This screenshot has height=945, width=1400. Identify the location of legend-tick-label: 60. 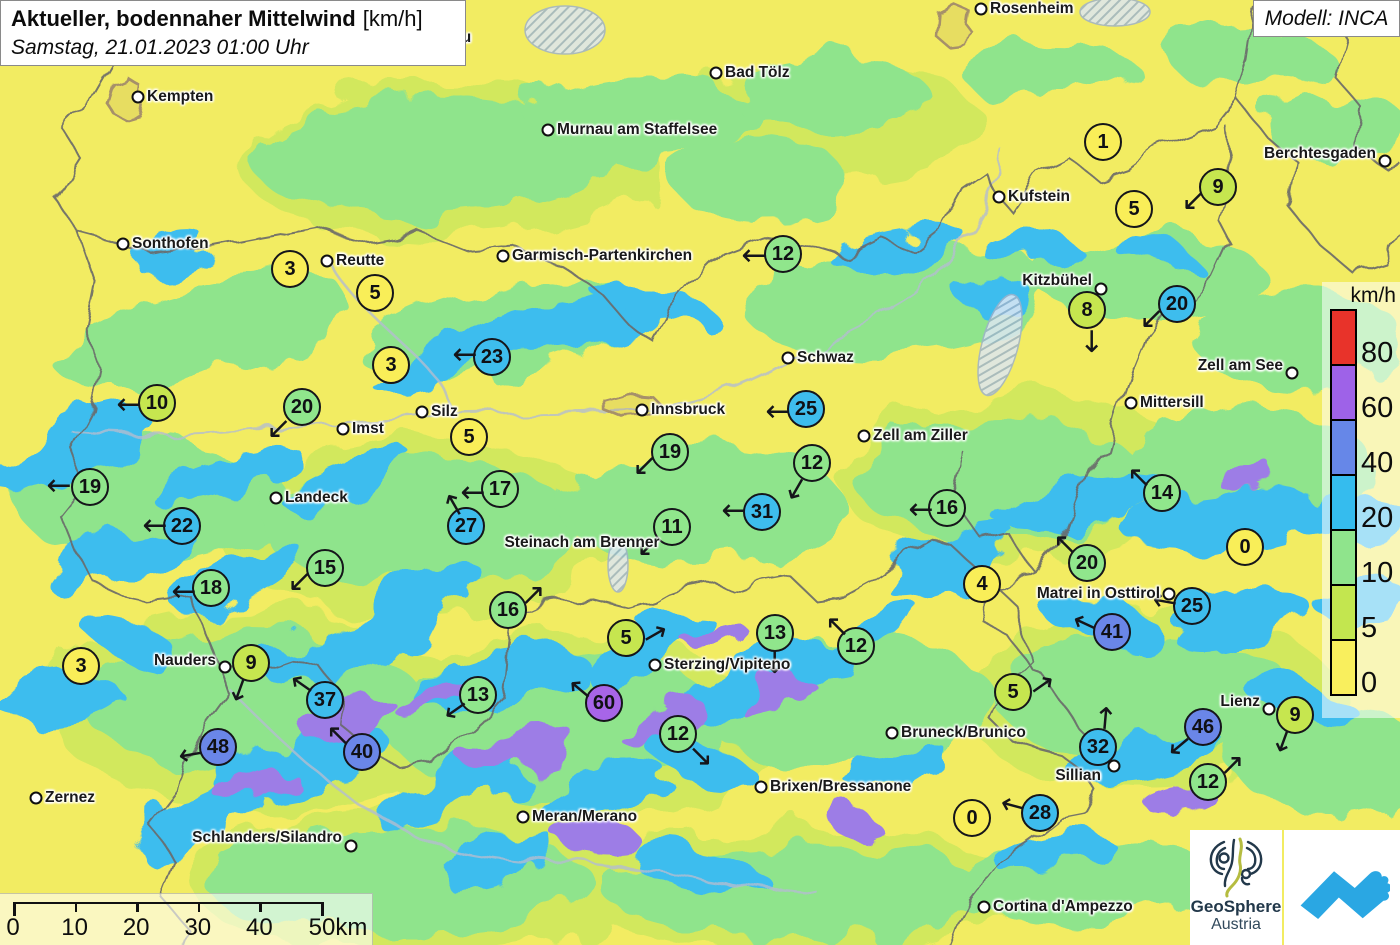
(1377, 408).